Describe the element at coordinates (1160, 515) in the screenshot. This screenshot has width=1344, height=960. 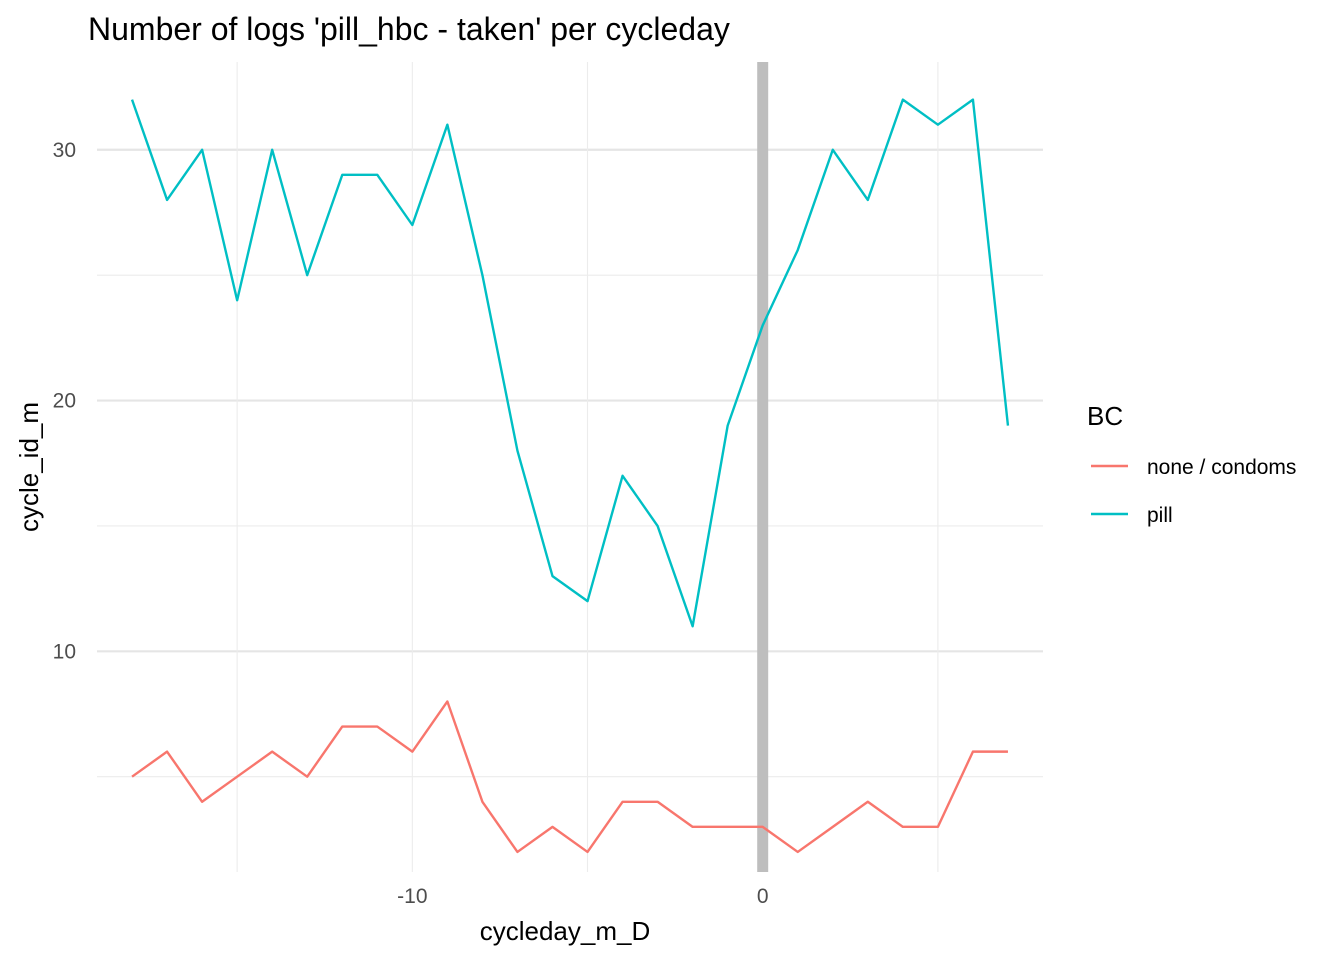
I see `legend-label: pill` at that location.